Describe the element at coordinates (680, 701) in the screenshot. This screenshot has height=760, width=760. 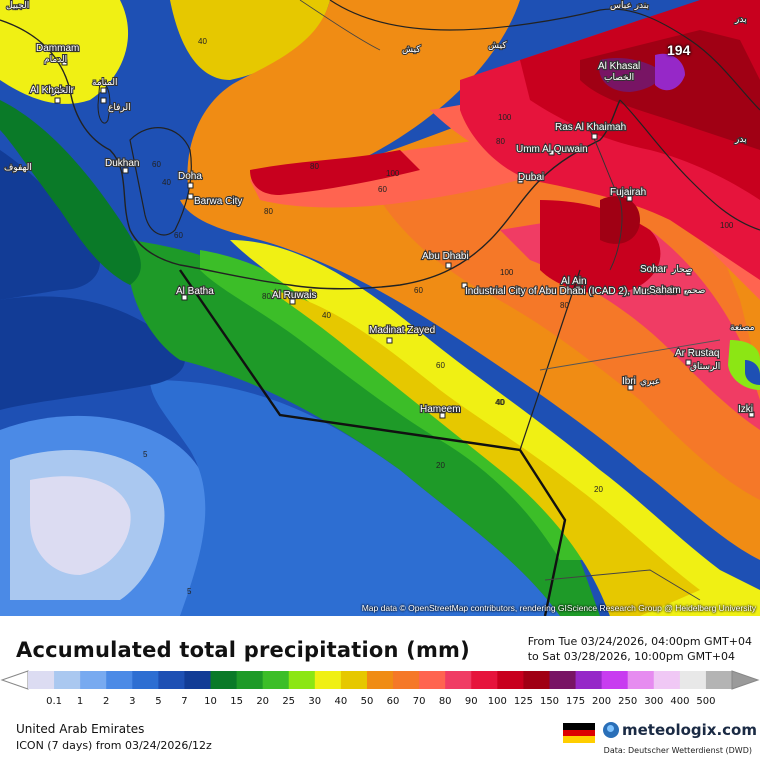
I see `legend-tick-label: 400` at that location.